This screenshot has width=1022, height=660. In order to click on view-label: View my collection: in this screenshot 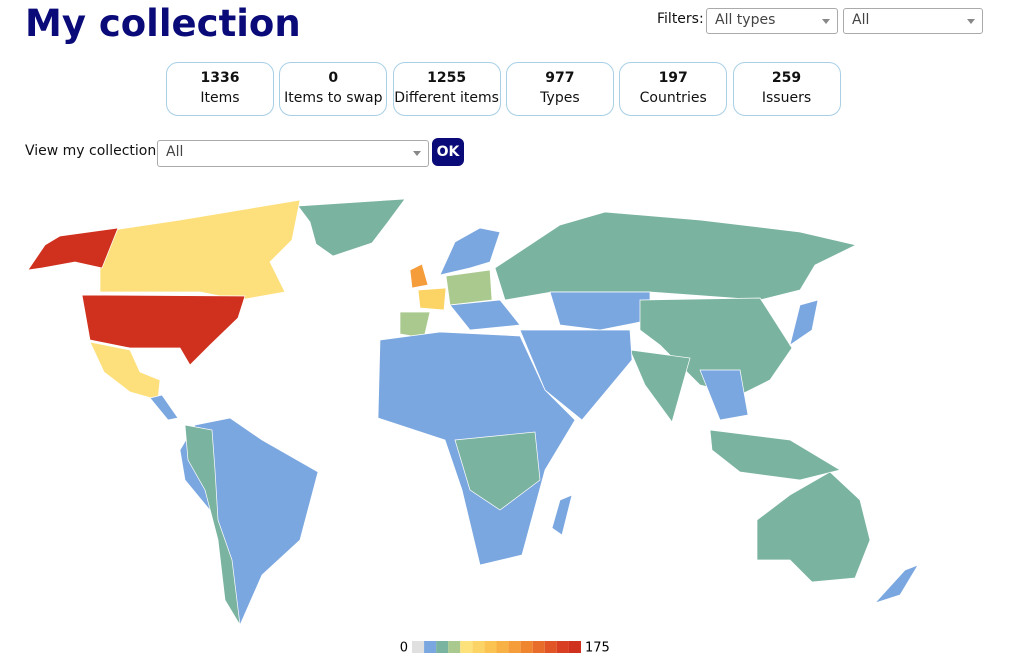, I will do `click(93, 151)`.